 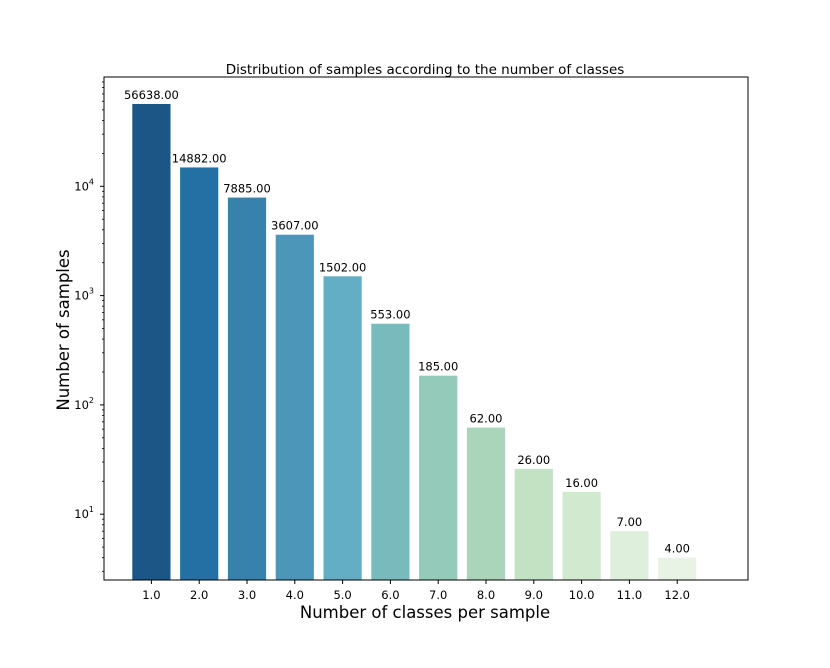 I want to click on y-axis-label: Number of samples, so click(x=63, y=329).